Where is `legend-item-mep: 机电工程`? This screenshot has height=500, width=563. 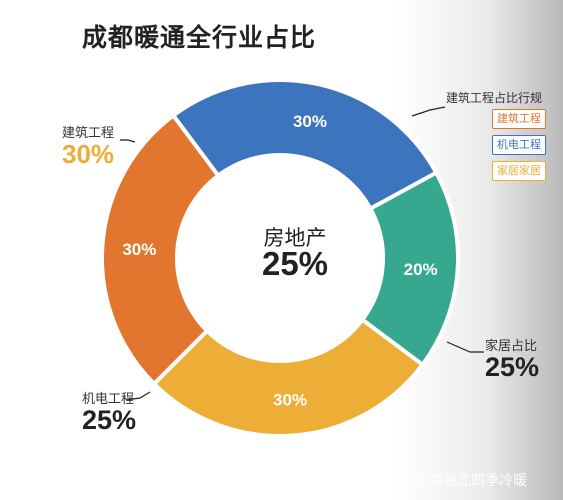
legend-item-mep: 机电工程 is located at coordinates (519, 145).